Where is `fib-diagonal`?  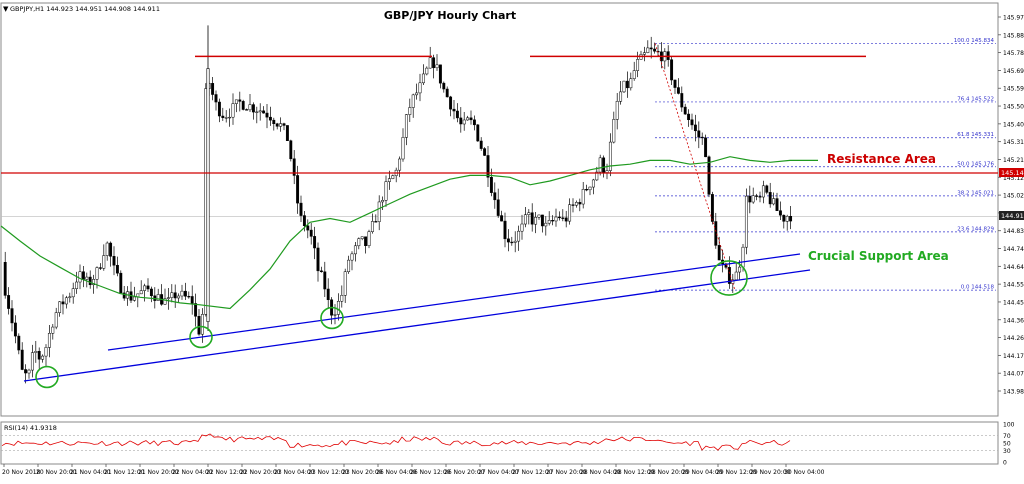 fib-diagonal is located at coordinates (695, 167).